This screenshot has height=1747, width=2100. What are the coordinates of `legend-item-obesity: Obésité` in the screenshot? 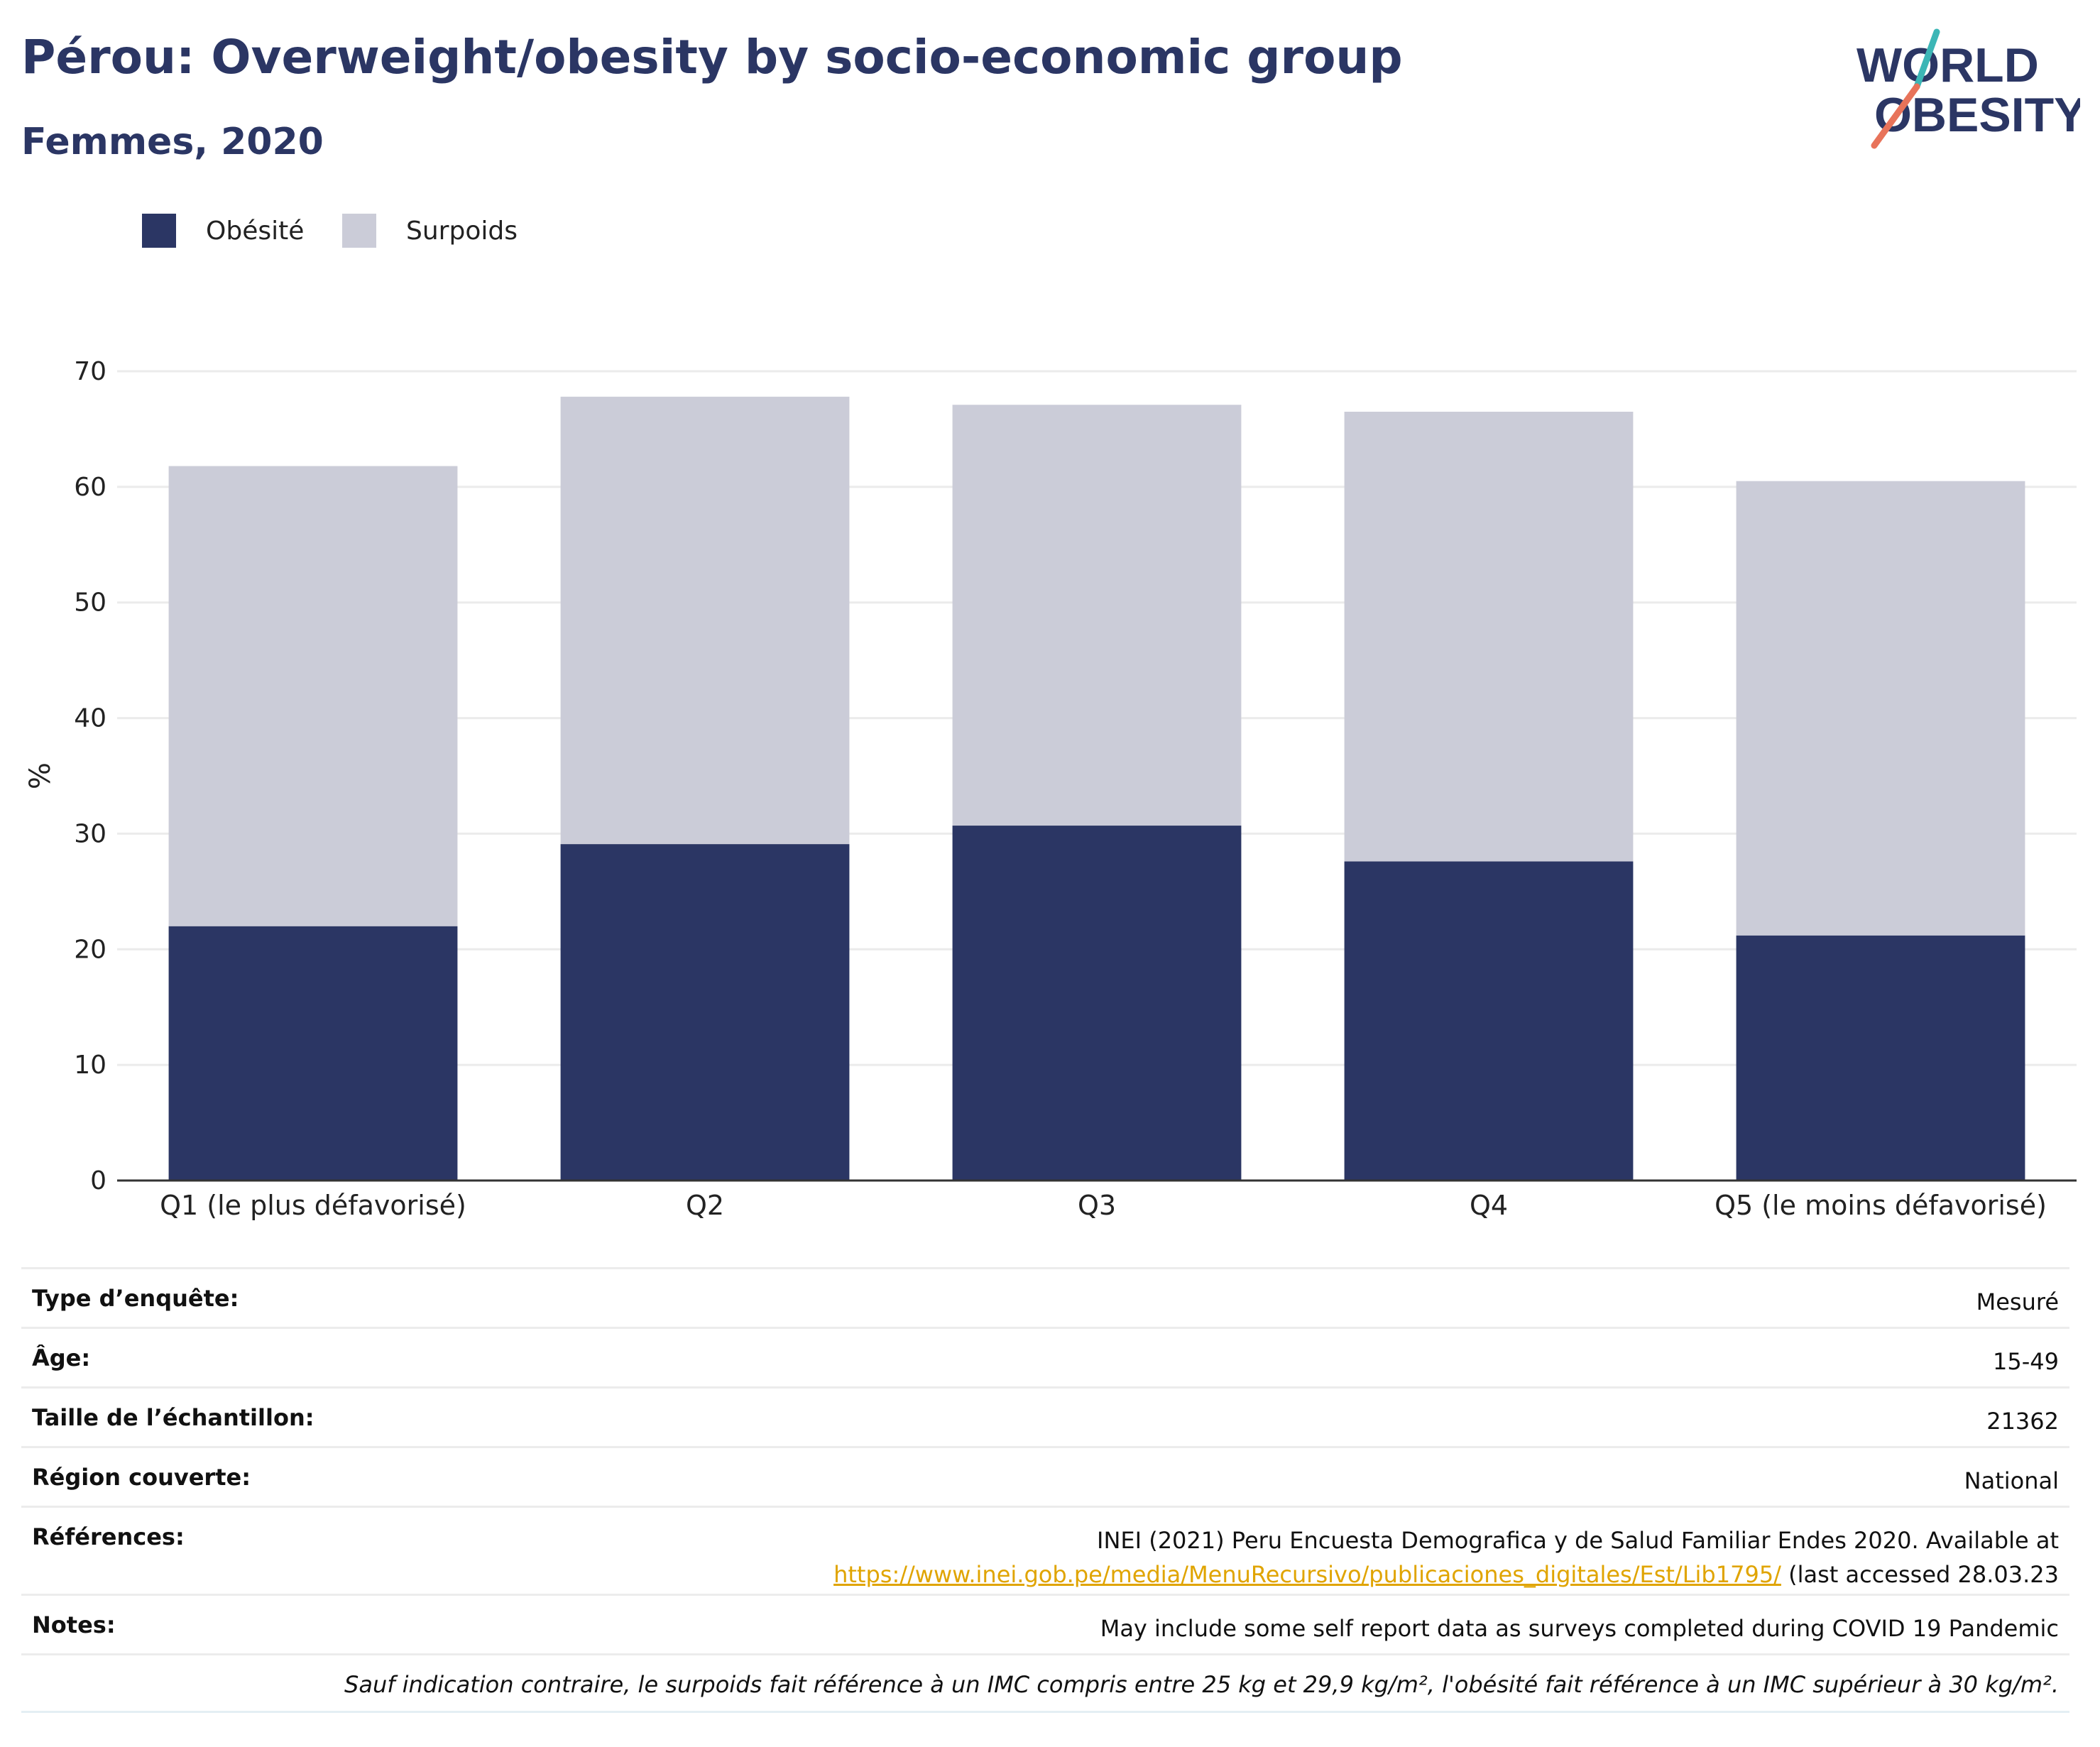 It's located at (223, 230).